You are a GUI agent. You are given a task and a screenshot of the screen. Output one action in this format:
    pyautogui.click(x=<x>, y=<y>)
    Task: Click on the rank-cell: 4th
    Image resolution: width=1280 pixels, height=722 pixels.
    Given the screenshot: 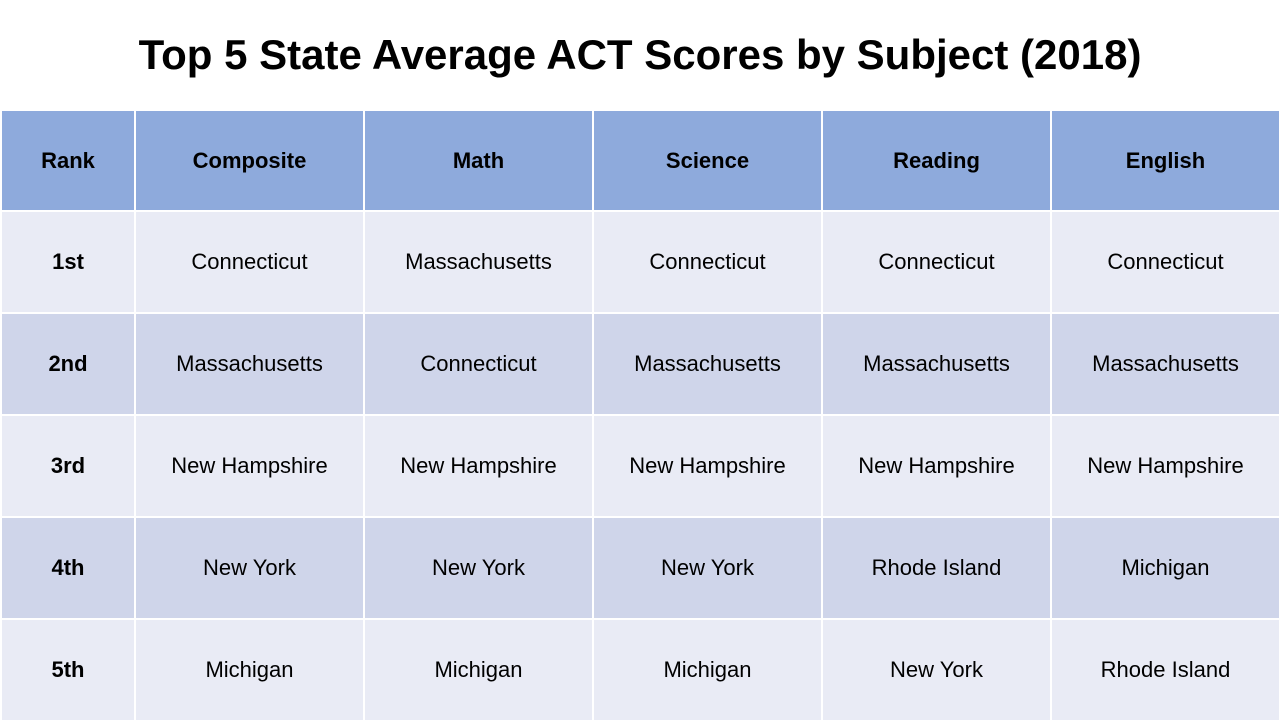 What is the action you would take?
    pyautogui.click(x=68, y=568)
    